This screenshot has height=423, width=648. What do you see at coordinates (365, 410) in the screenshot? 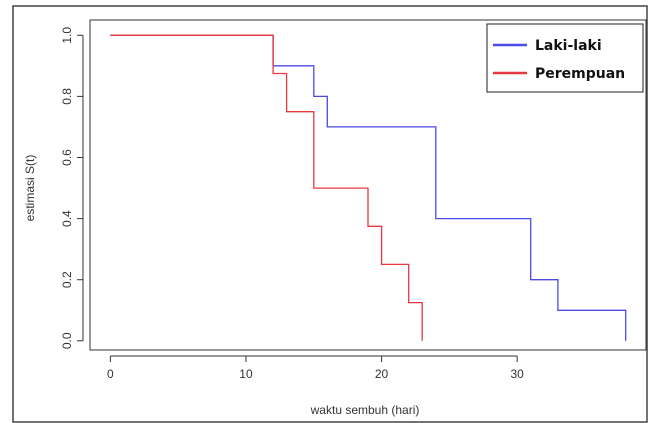
I see `x-axis-title: waktu sembuh (hari)` at bounding box center [365, 410].